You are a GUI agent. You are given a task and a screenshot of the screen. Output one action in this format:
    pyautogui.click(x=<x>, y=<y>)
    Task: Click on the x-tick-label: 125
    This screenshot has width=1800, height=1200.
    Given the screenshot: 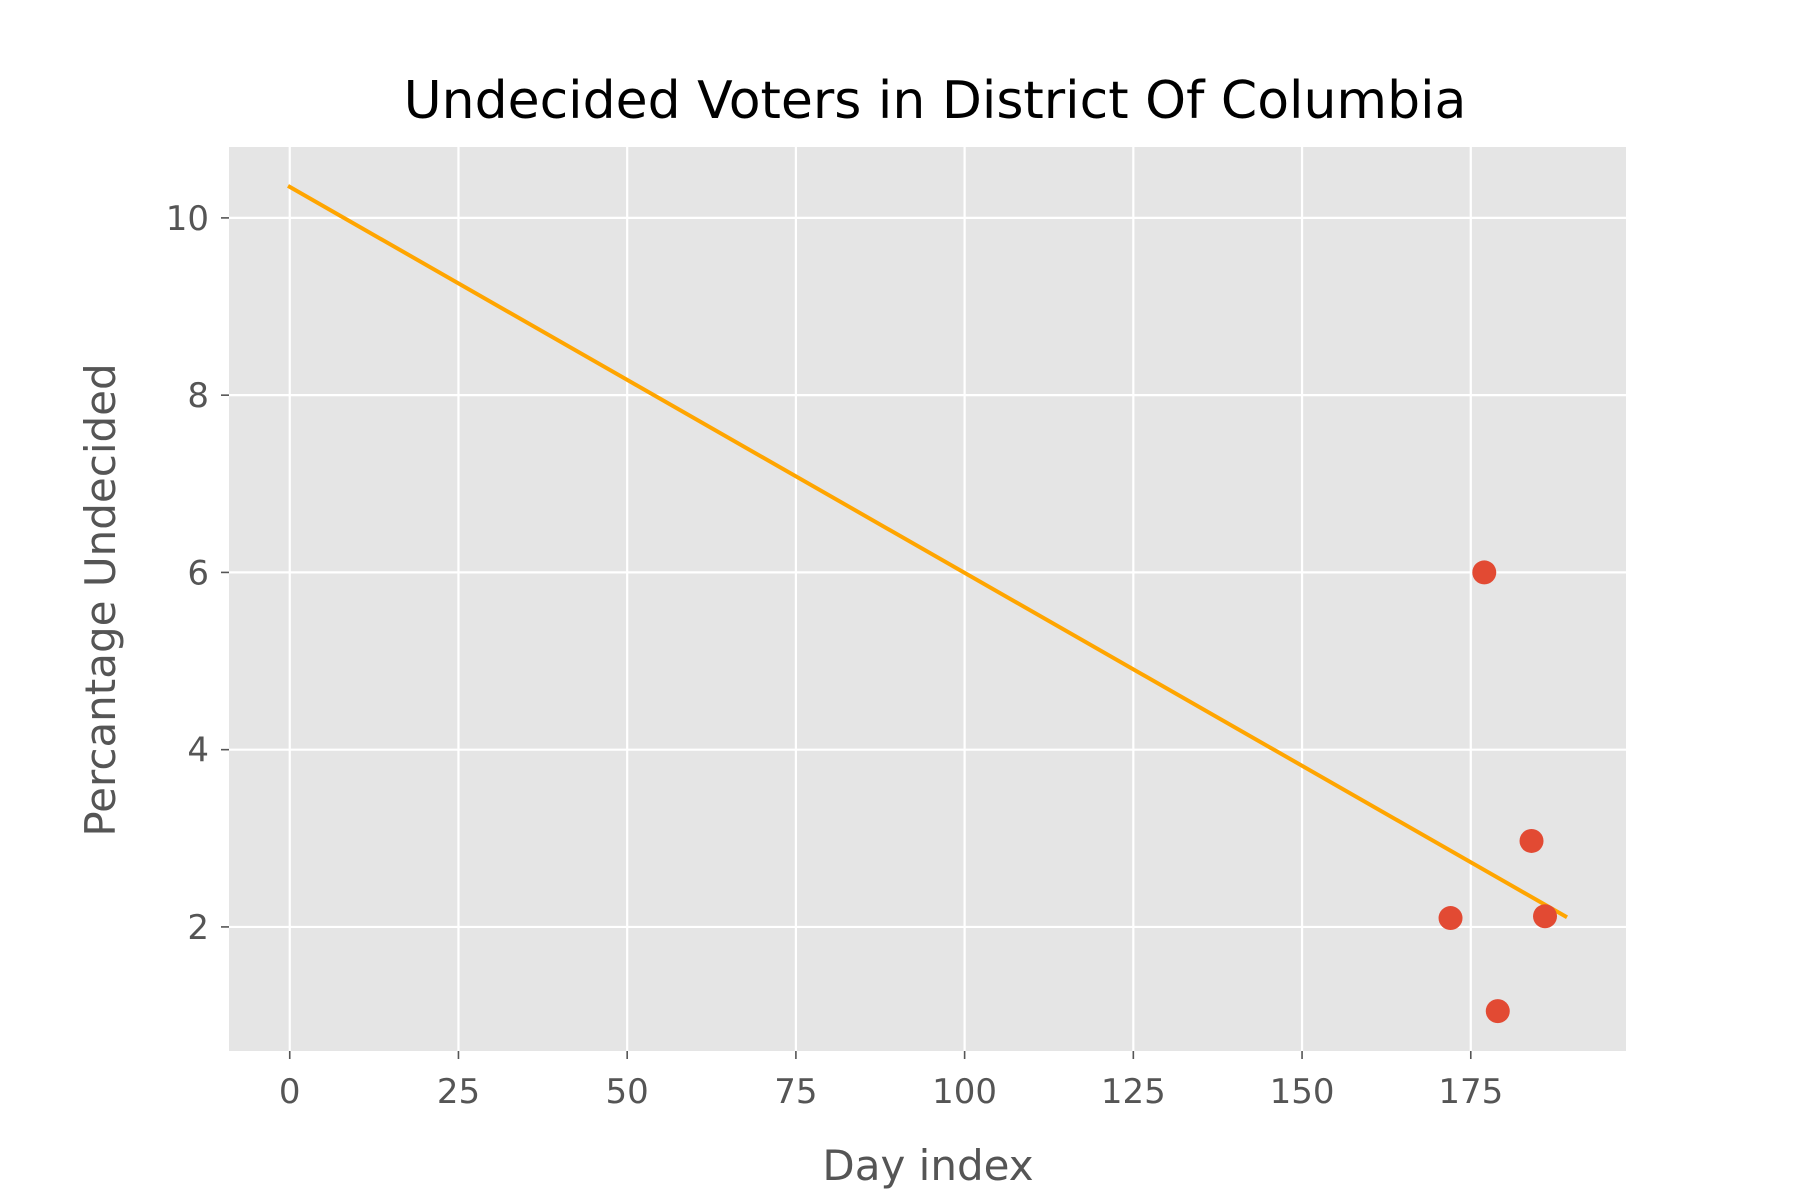 What is the action you would take?
    pyautogui.click(x=1133, y=1092)
    